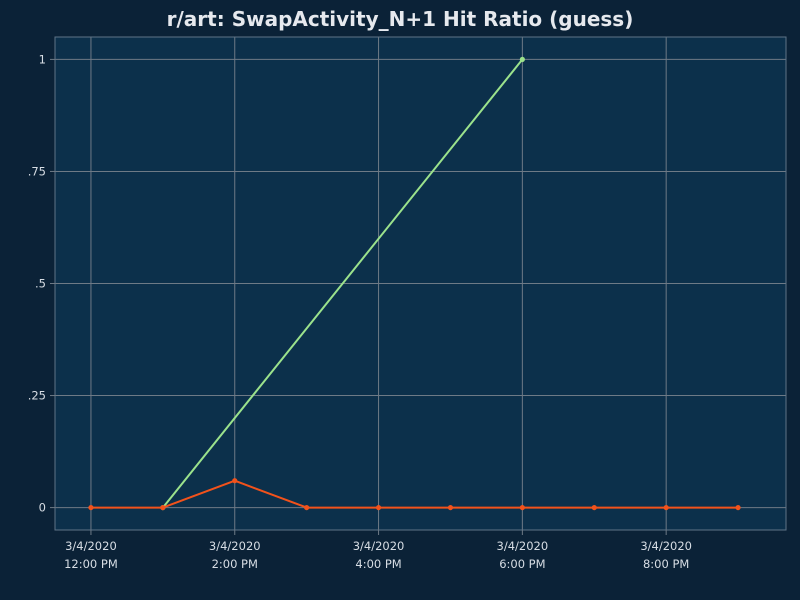 The height and width of the screenshot is (600, 800). What do you see at coordinates (91, 564) in the screenshot?
I see `x-tick-label-time: 12:00 PM` at bounding box center [91, 564].